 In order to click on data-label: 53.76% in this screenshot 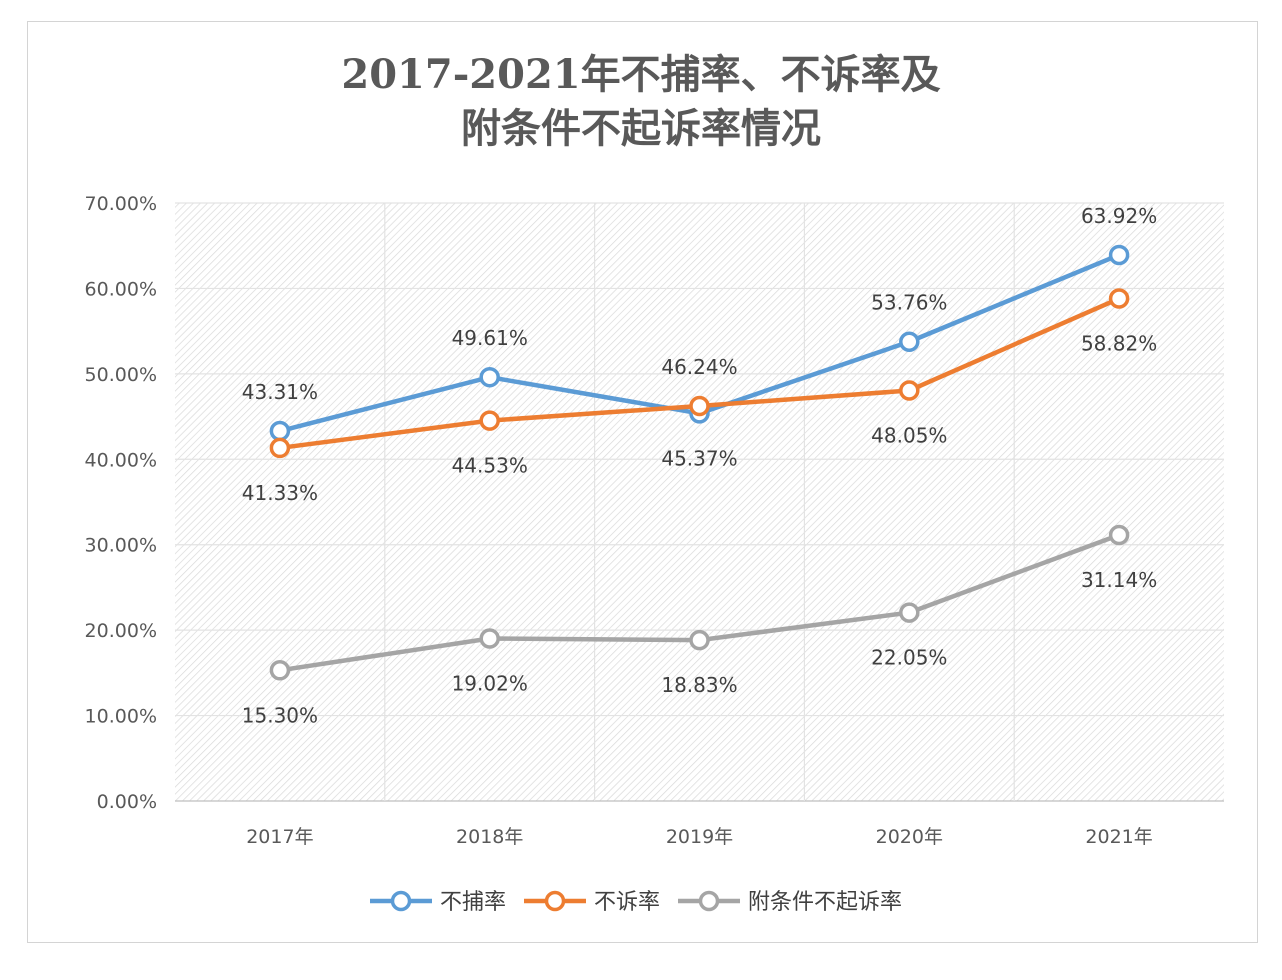, I will do `click(909, 303)`.